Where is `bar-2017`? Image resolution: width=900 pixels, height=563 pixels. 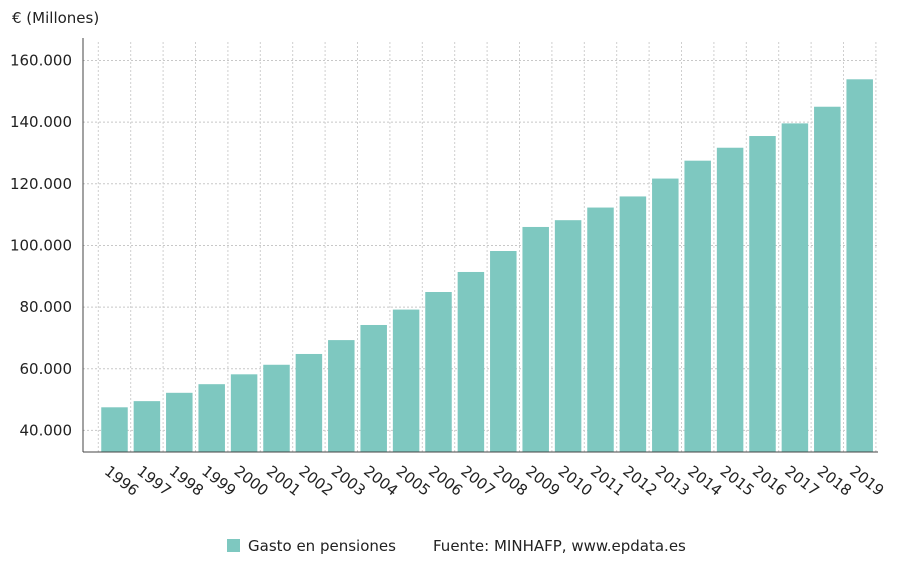 bar-2017 is located at coordinates (795, 288).